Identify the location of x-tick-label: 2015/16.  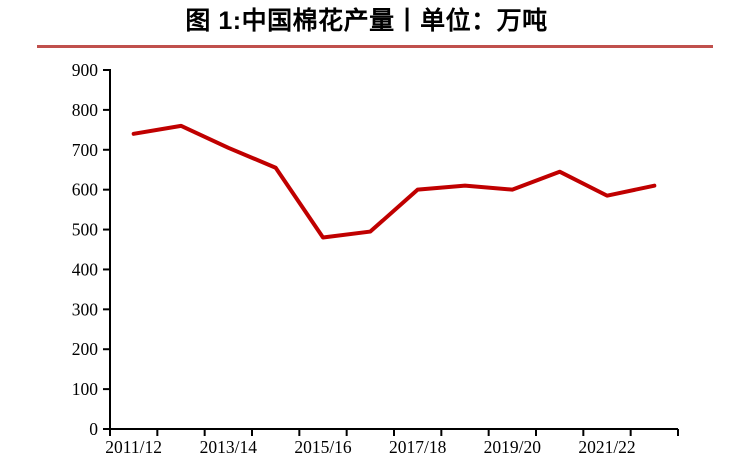
(323, 447).